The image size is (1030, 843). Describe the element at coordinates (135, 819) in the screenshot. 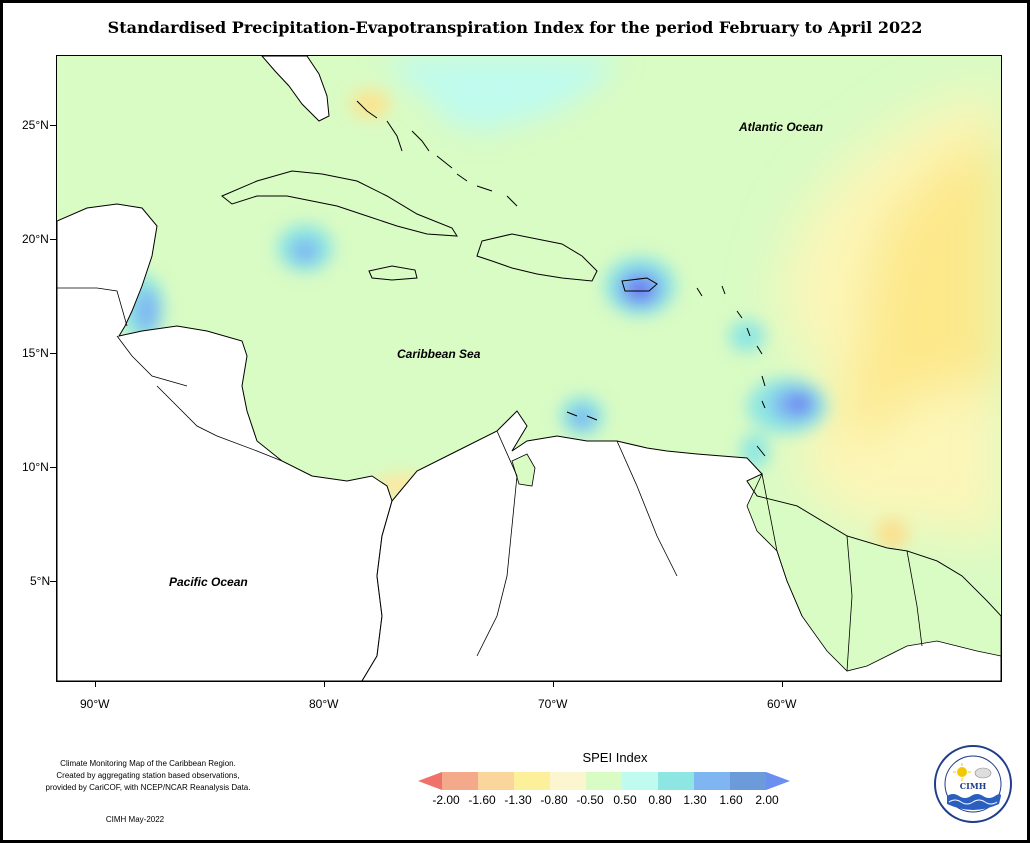

I see `credit-date: CIMH May-2022` at that location.